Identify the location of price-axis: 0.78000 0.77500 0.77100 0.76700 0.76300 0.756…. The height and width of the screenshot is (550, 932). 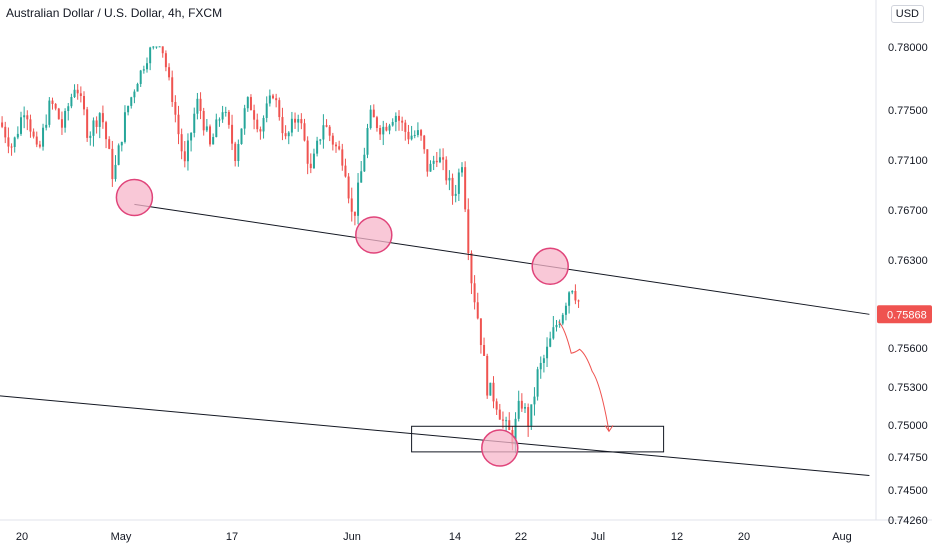
(904, 284).